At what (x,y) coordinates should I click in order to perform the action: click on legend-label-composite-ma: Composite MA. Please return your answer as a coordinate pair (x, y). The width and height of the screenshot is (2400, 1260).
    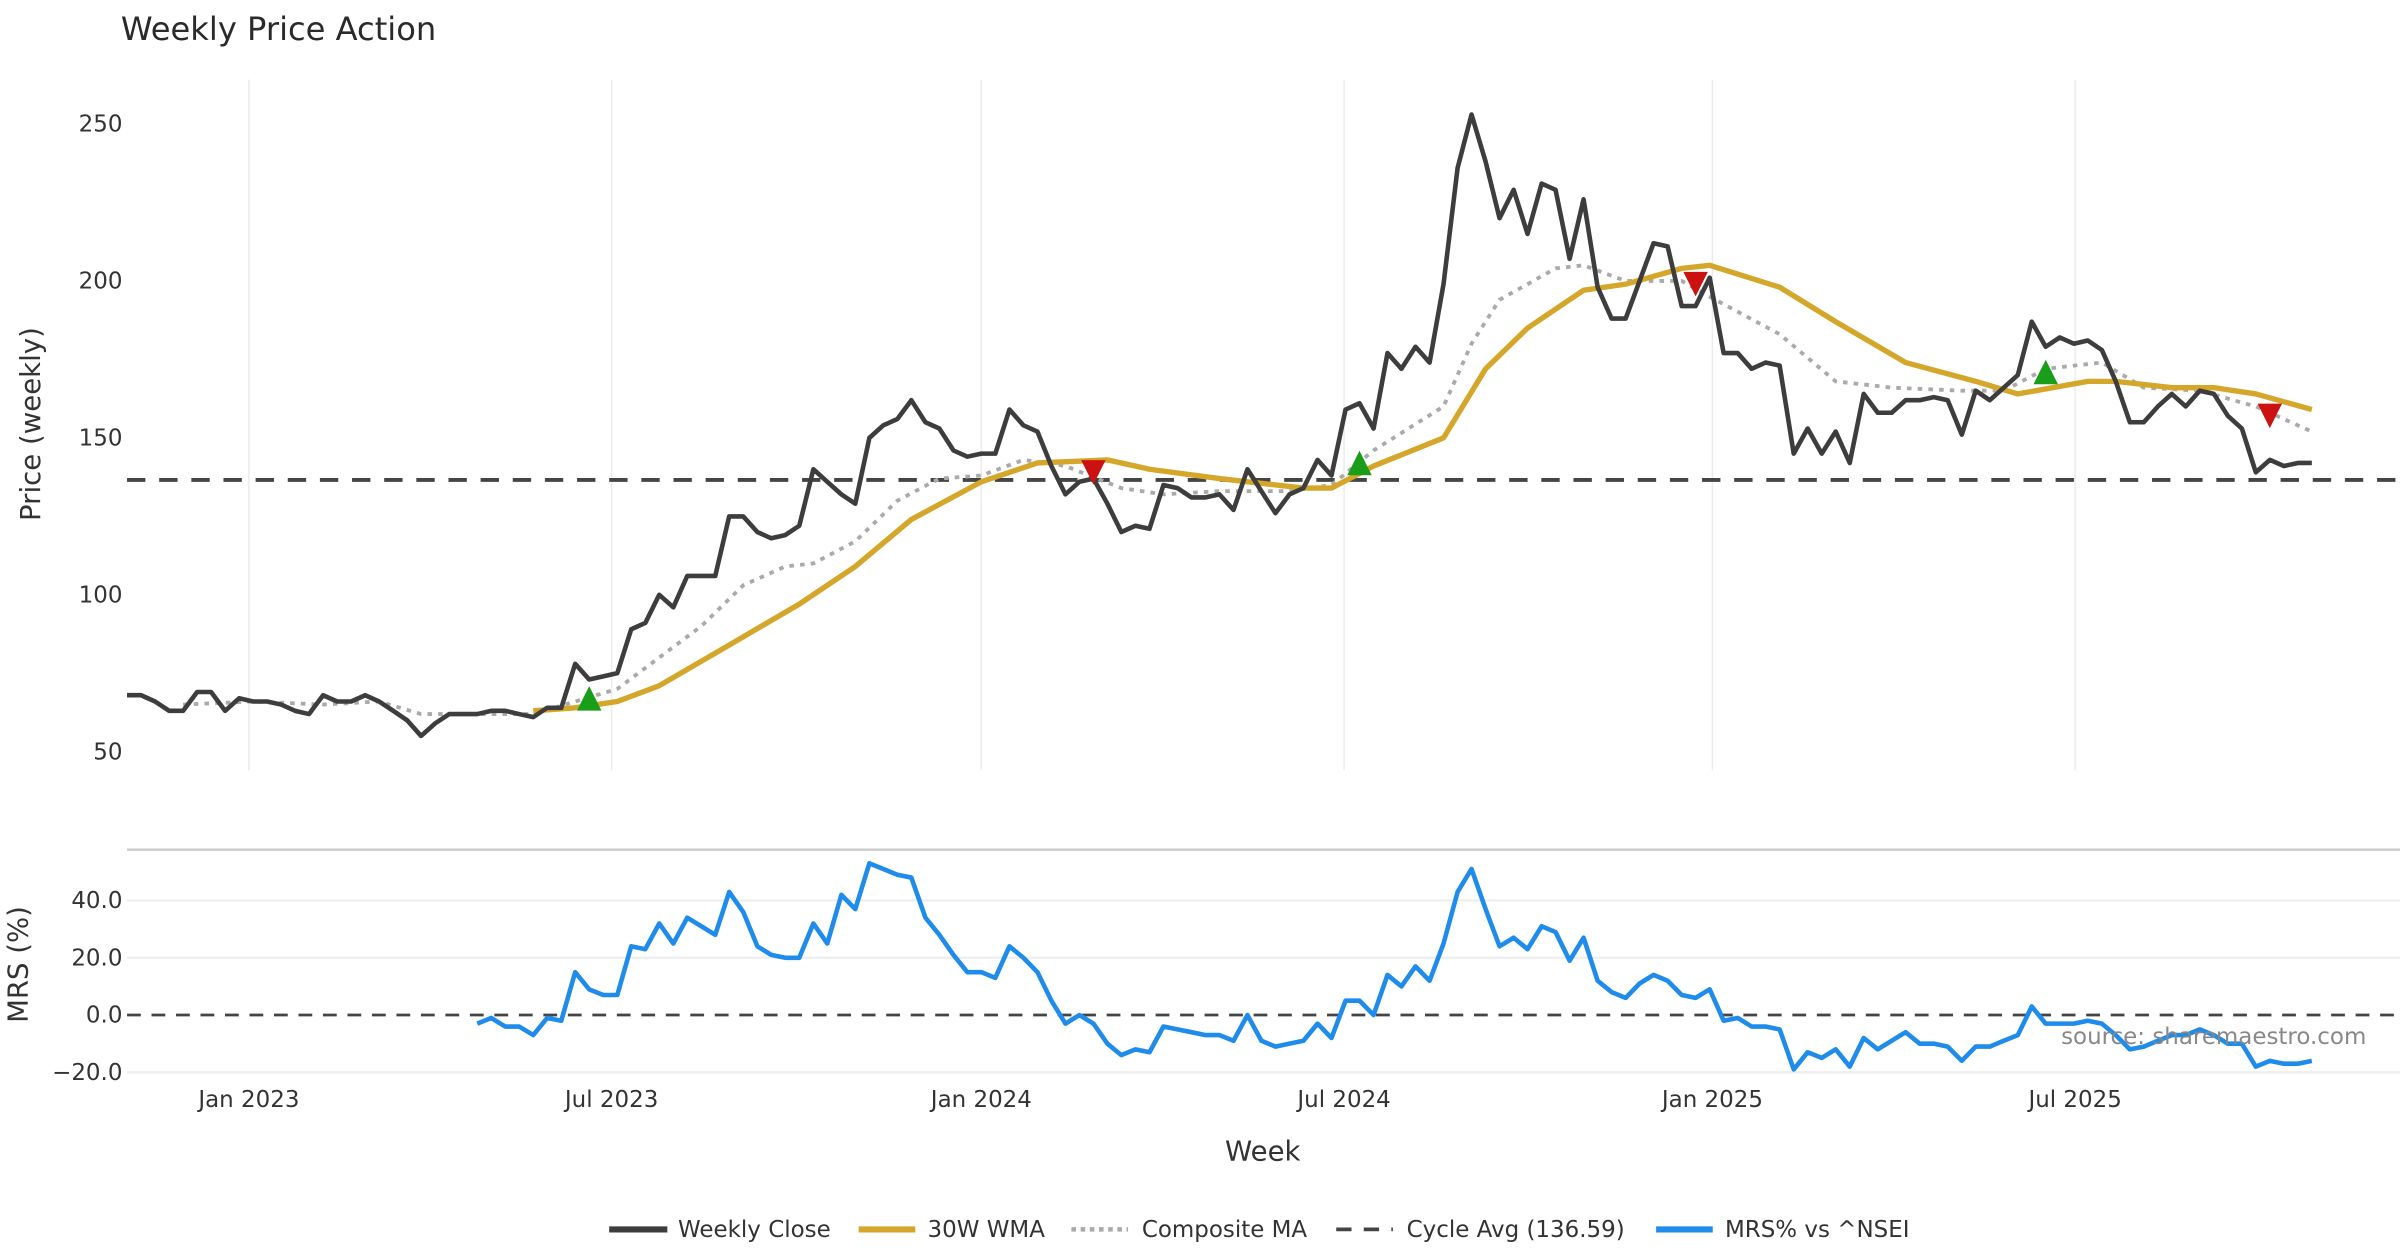
    Looking at the image, I should click on (1225, 1230).